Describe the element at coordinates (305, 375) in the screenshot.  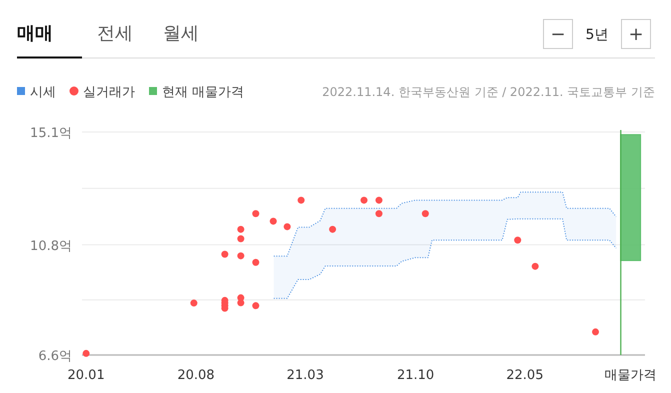
I see `x-tick-label: 21.03` at that location.